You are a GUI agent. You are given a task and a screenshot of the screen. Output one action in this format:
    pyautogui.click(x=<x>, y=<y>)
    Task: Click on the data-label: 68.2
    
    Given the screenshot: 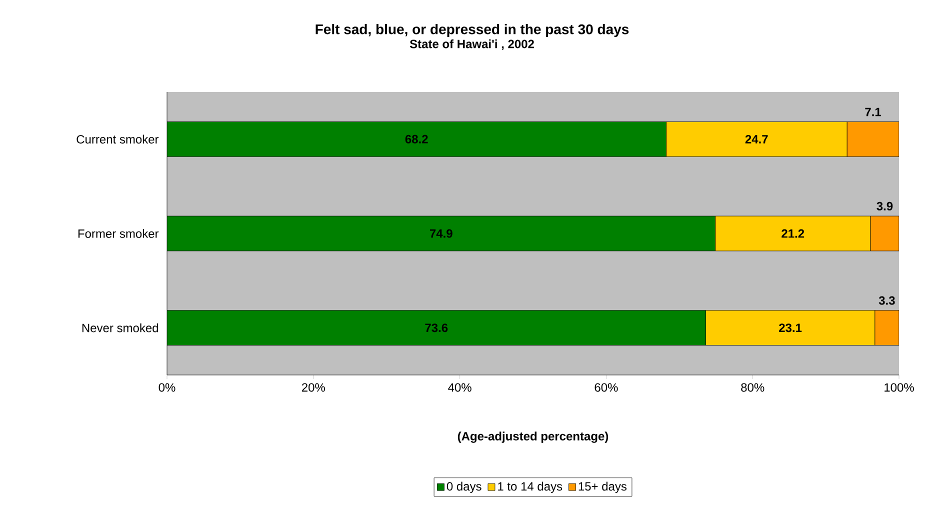 What is the action you would take?
    pyautogui.click(x=416, y=139)
    